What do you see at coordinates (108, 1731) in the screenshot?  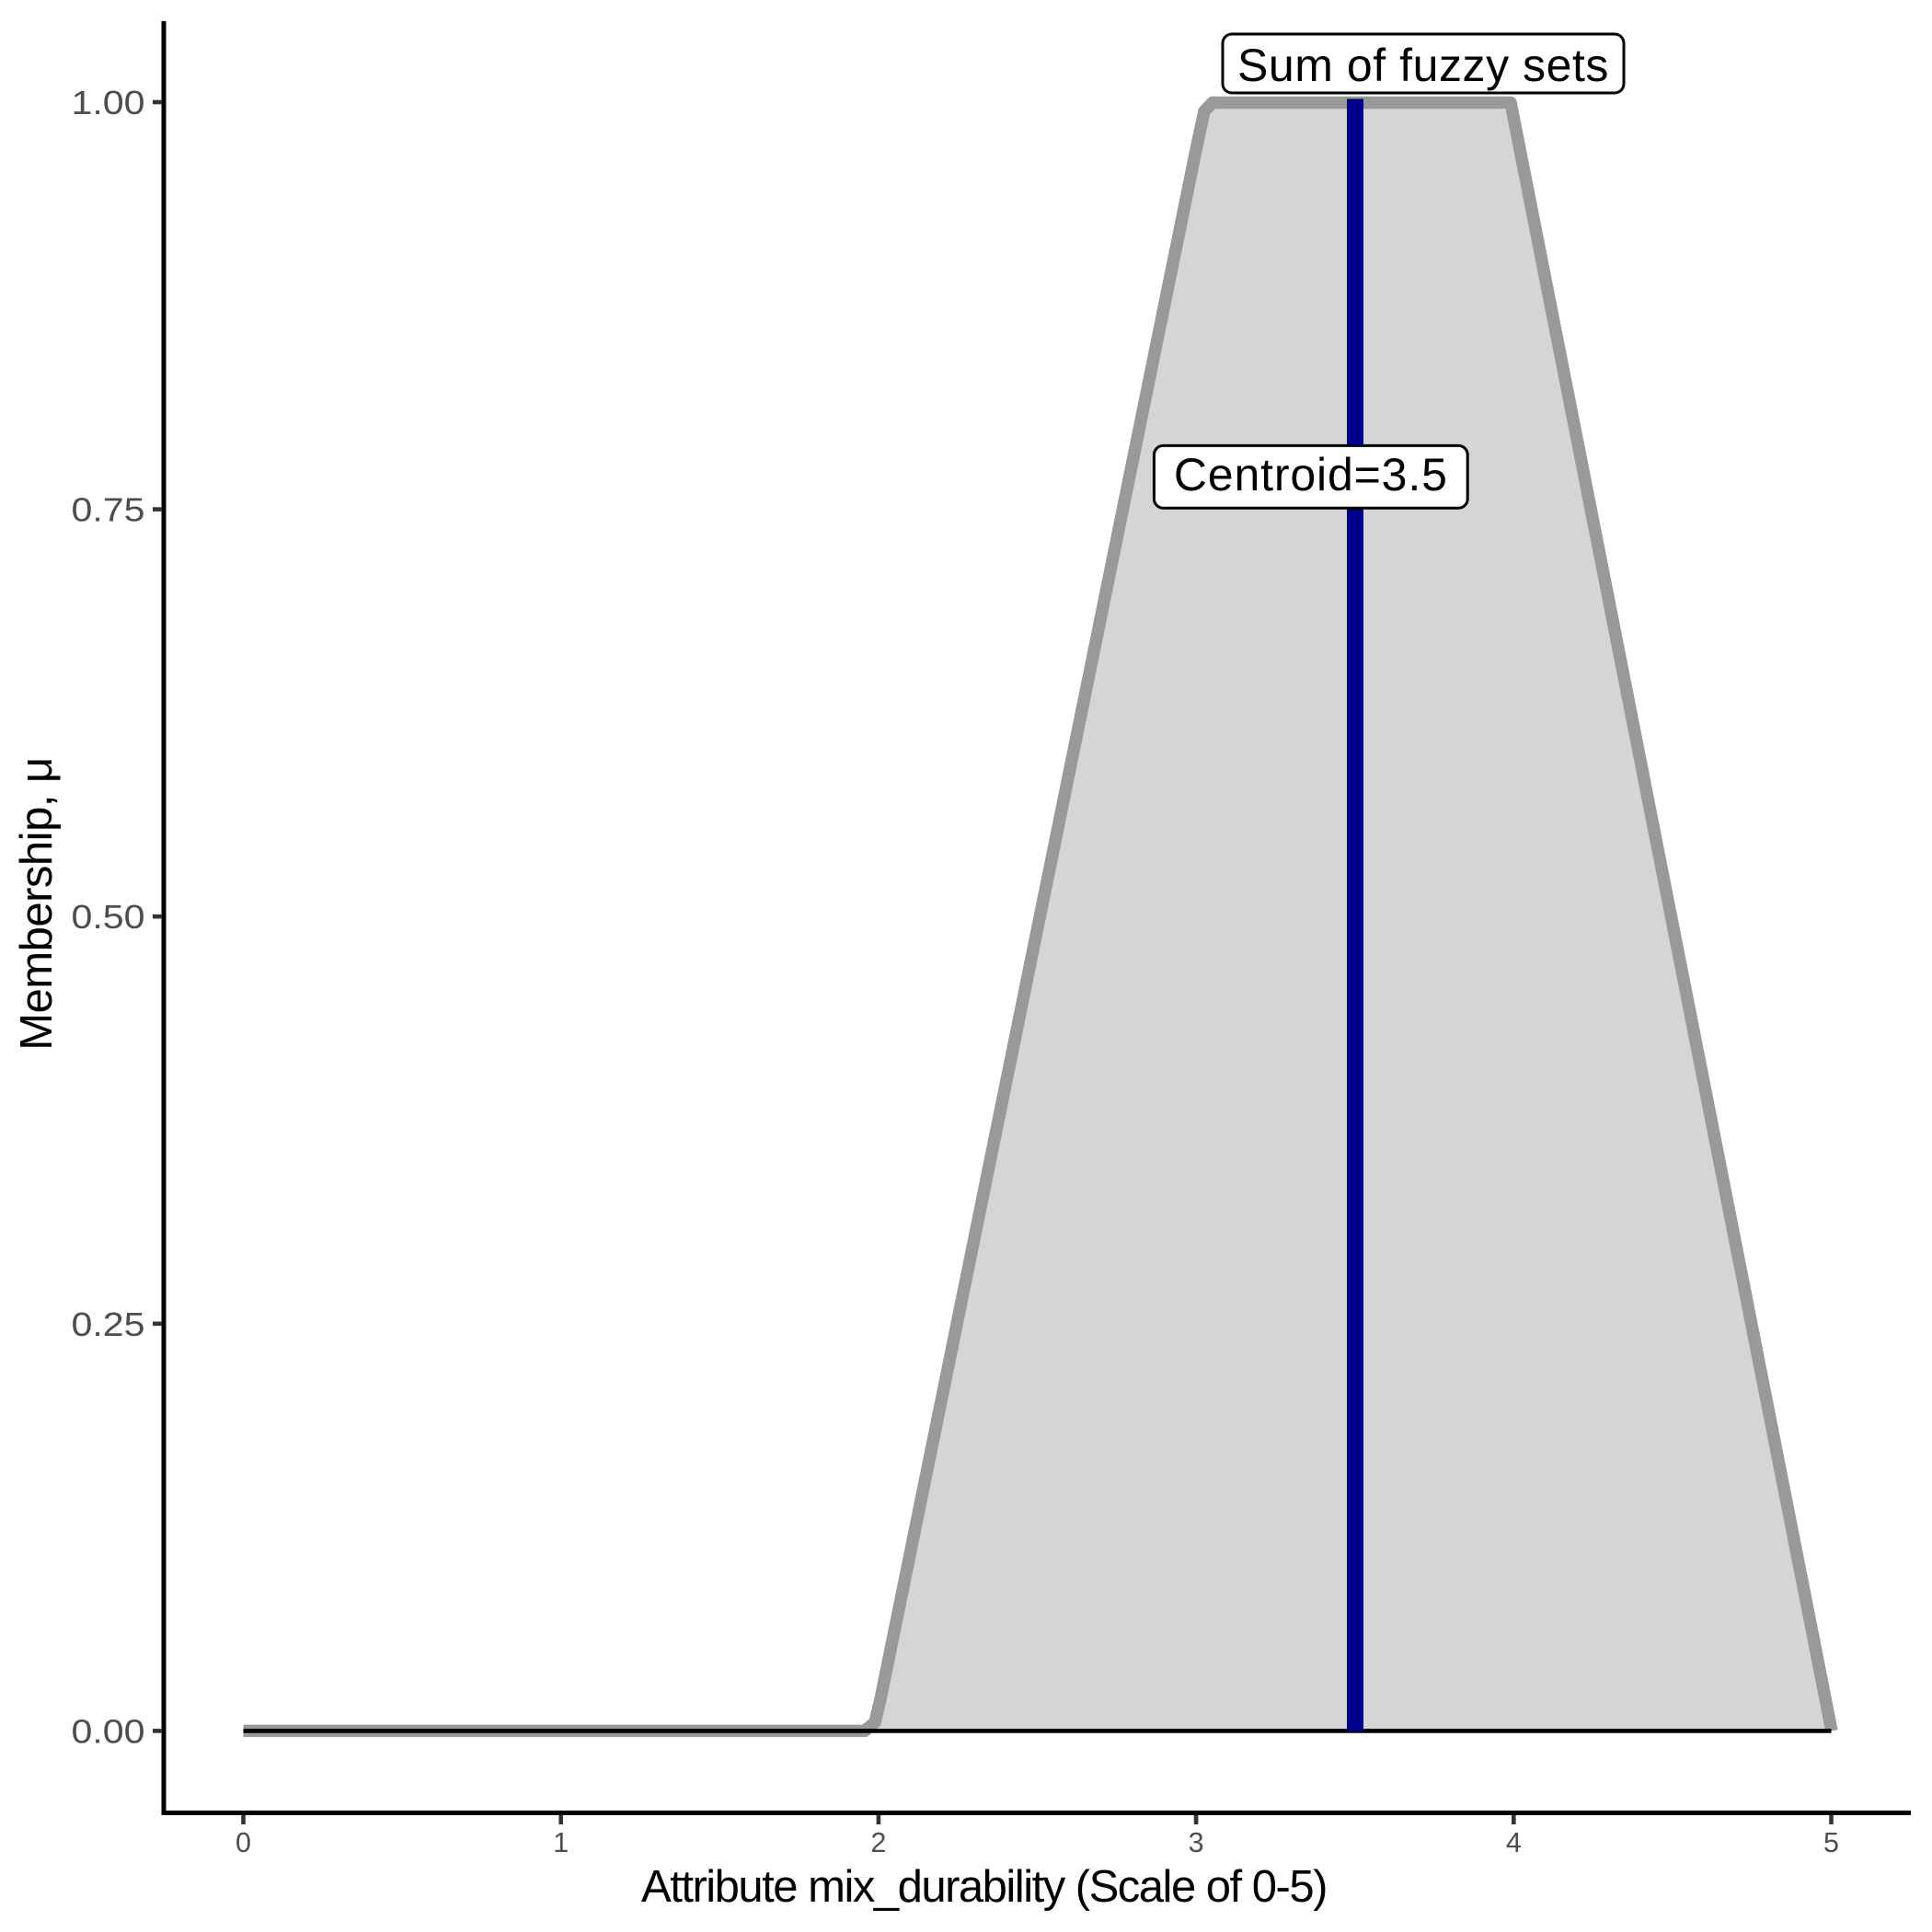 I see `svg-text: 0.00` at bounding box center [108, 1731].